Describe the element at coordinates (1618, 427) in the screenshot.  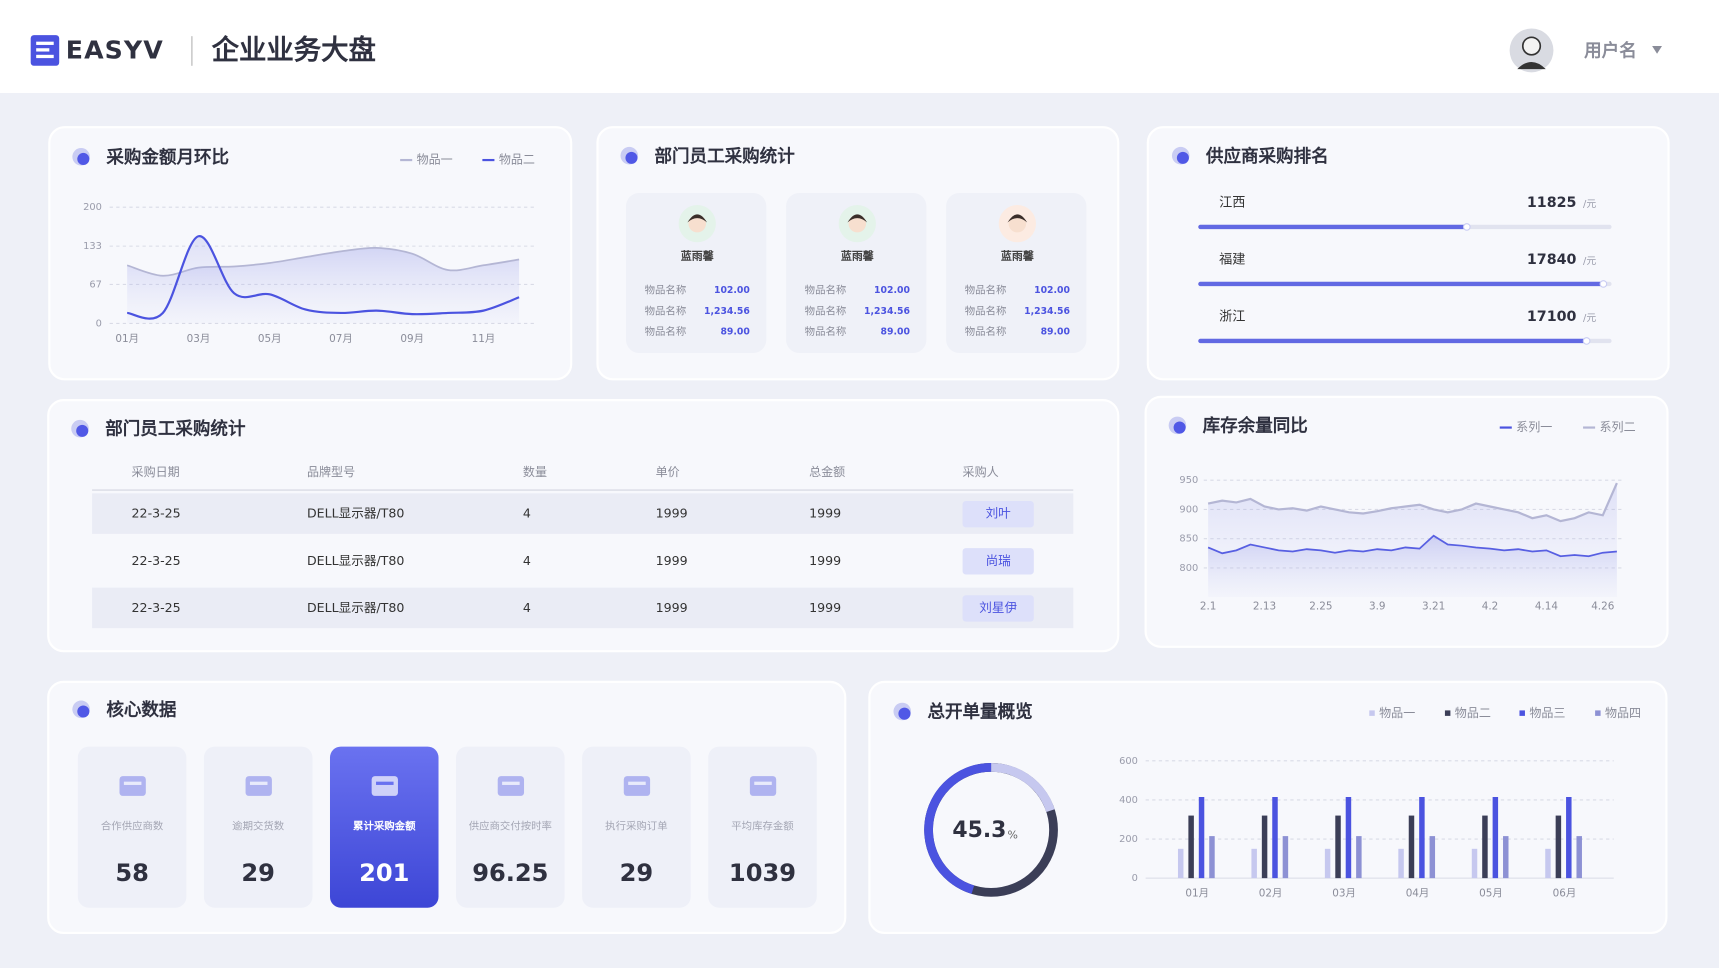
I see `legend-label: 系列二` at that location.